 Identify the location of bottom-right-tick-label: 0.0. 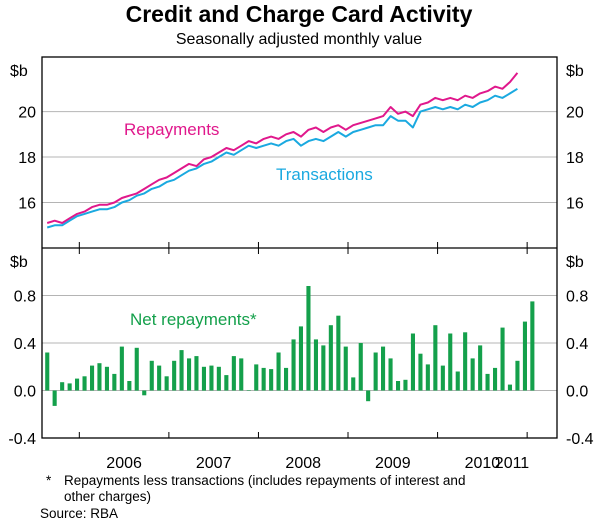
(577, 392).